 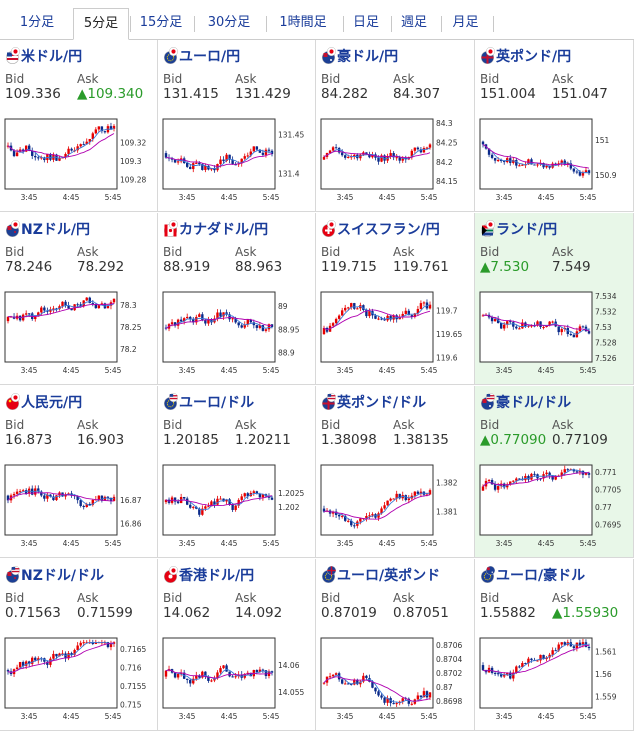 I want to click on candlestick-chart: 1.2025 1.202 3:45 4:45 5:45, so click(x=237, y=507).